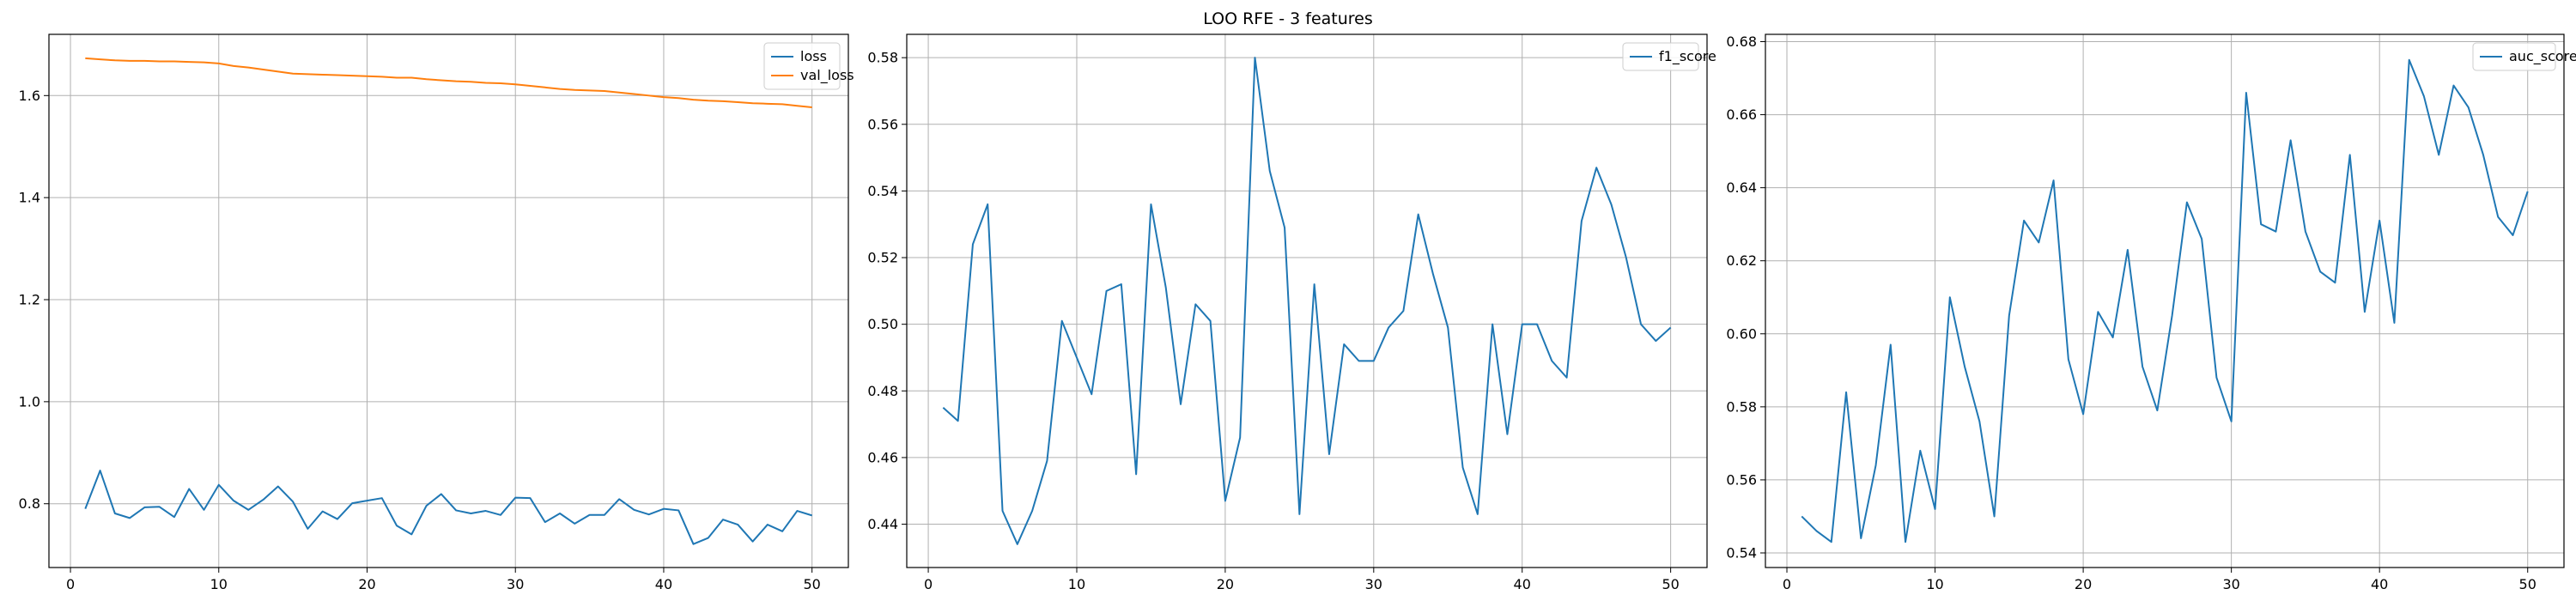  I want to click on y-tick-label: 0.44, so click(882, 524).